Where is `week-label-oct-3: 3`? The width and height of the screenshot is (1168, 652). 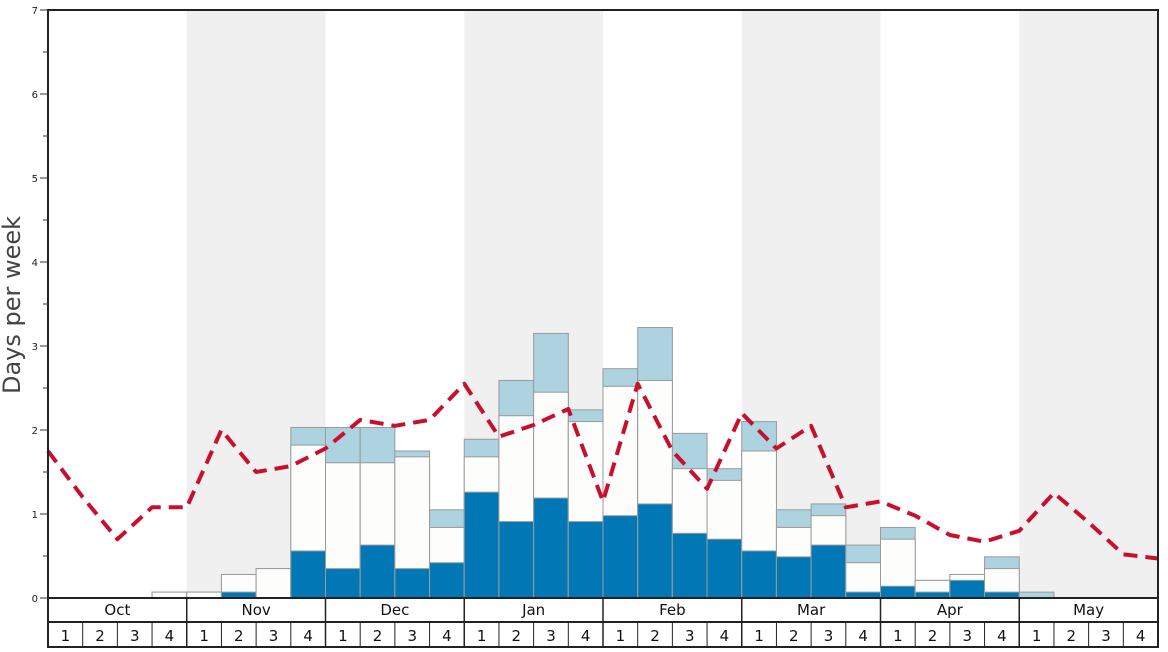
week-label-oct-3: 3 is located at coordinates (135, 636).